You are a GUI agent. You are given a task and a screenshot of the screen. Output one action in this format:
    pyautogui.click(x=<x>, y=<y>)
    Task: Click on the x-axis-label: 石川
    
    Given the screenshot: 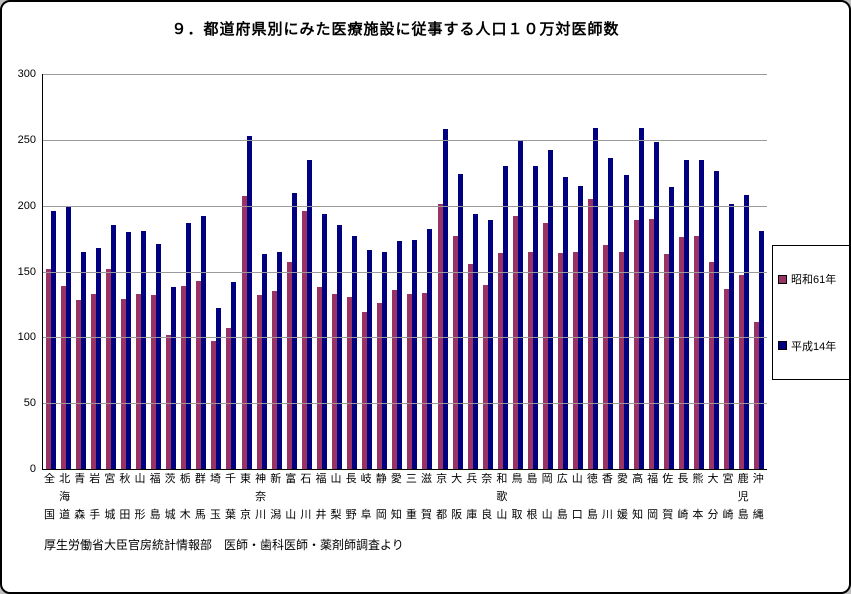 What is the action you would take?
    pyautogui.click(x=306, y=497)
    